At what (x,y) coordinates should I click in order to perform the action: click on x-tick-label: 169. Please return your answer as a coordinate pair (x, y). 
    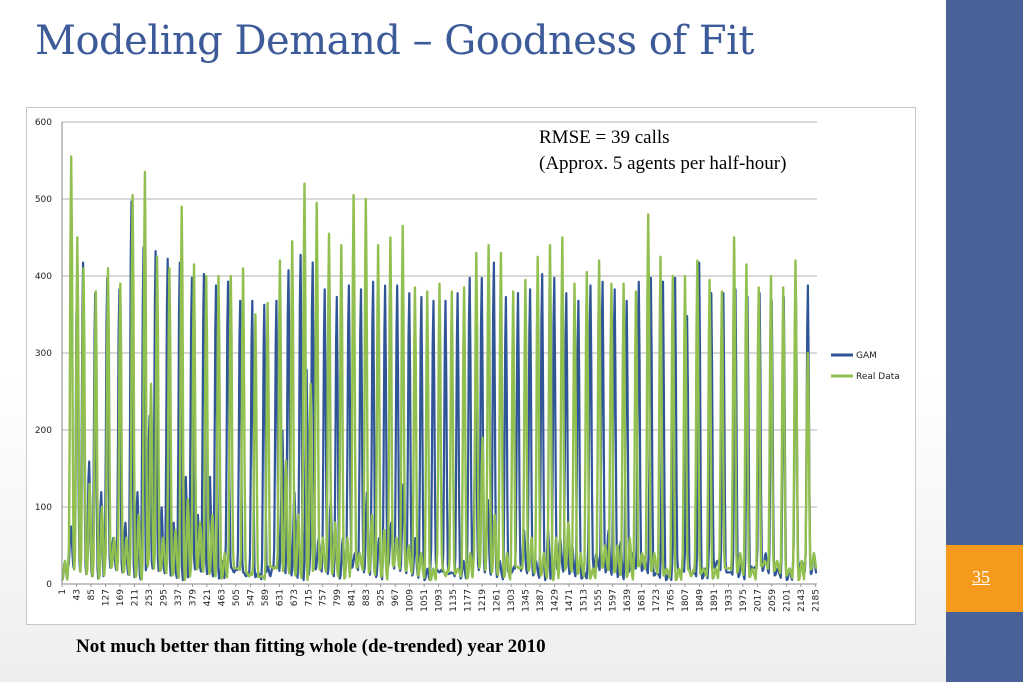
    Looking at the image, I should click on (121, 597).